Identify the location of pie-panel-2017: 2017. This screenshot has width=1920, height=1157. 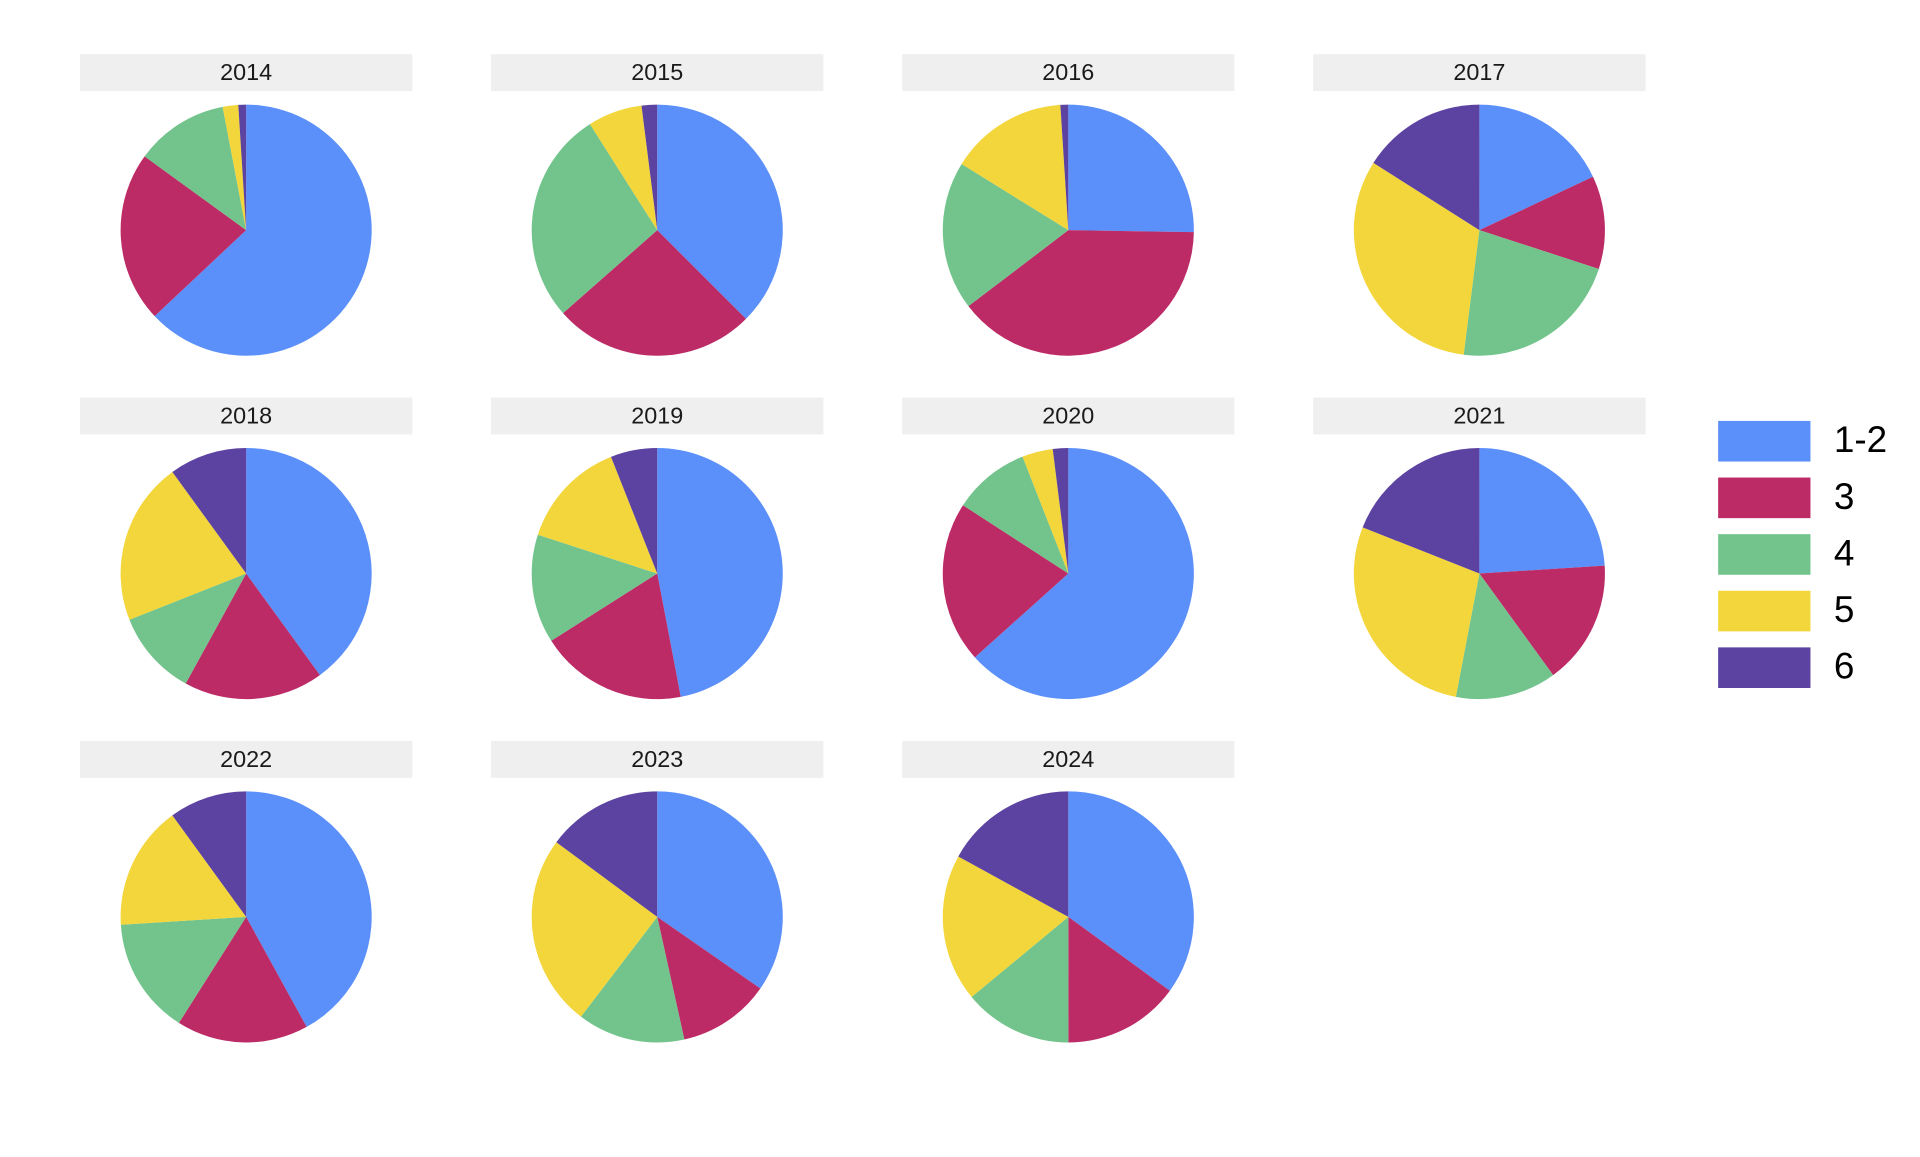
(1479, 205).